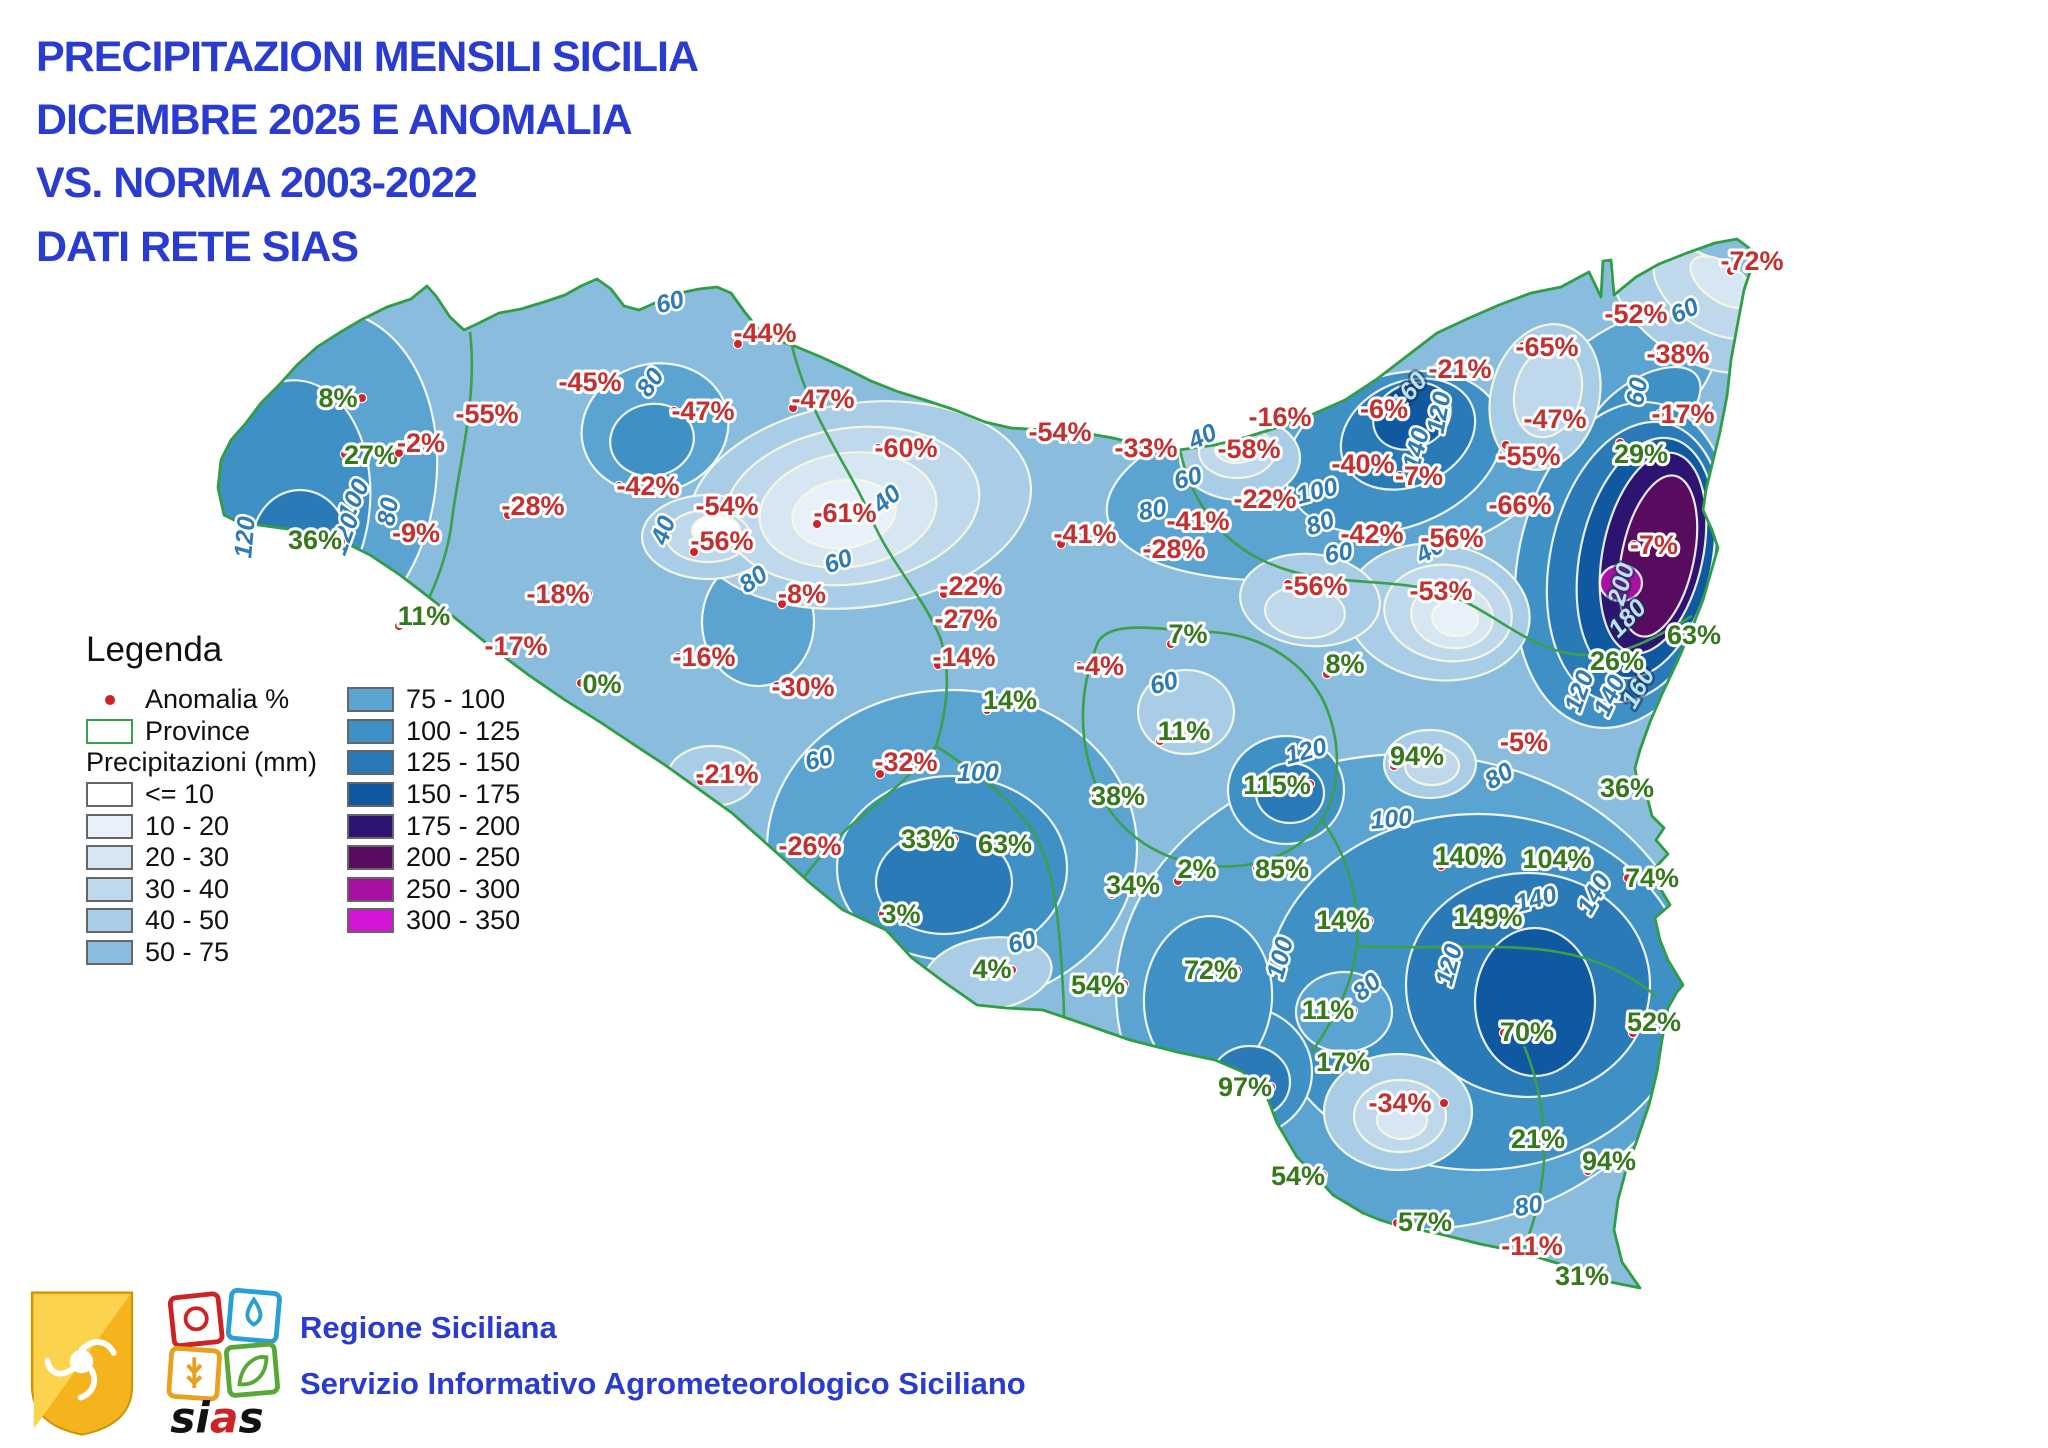  I want to click on station-anomaly-label: -26%, so click(809, 846).